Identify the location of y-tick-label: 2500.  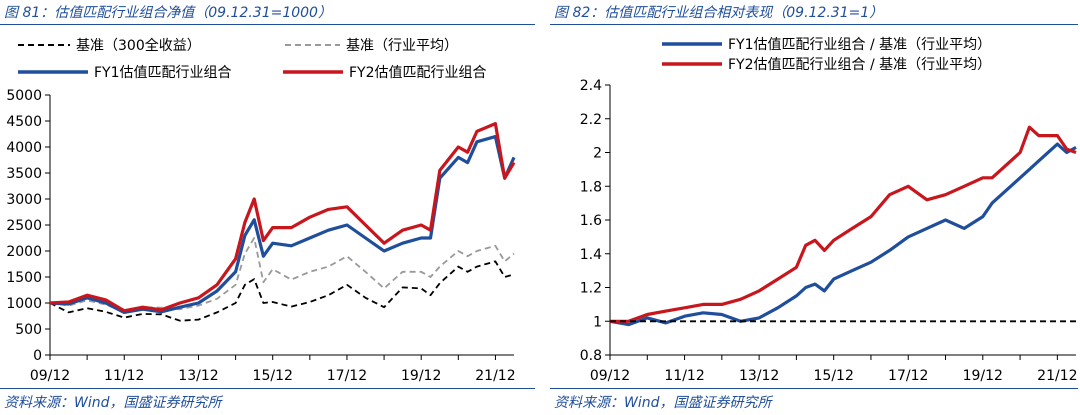
(24, 226).